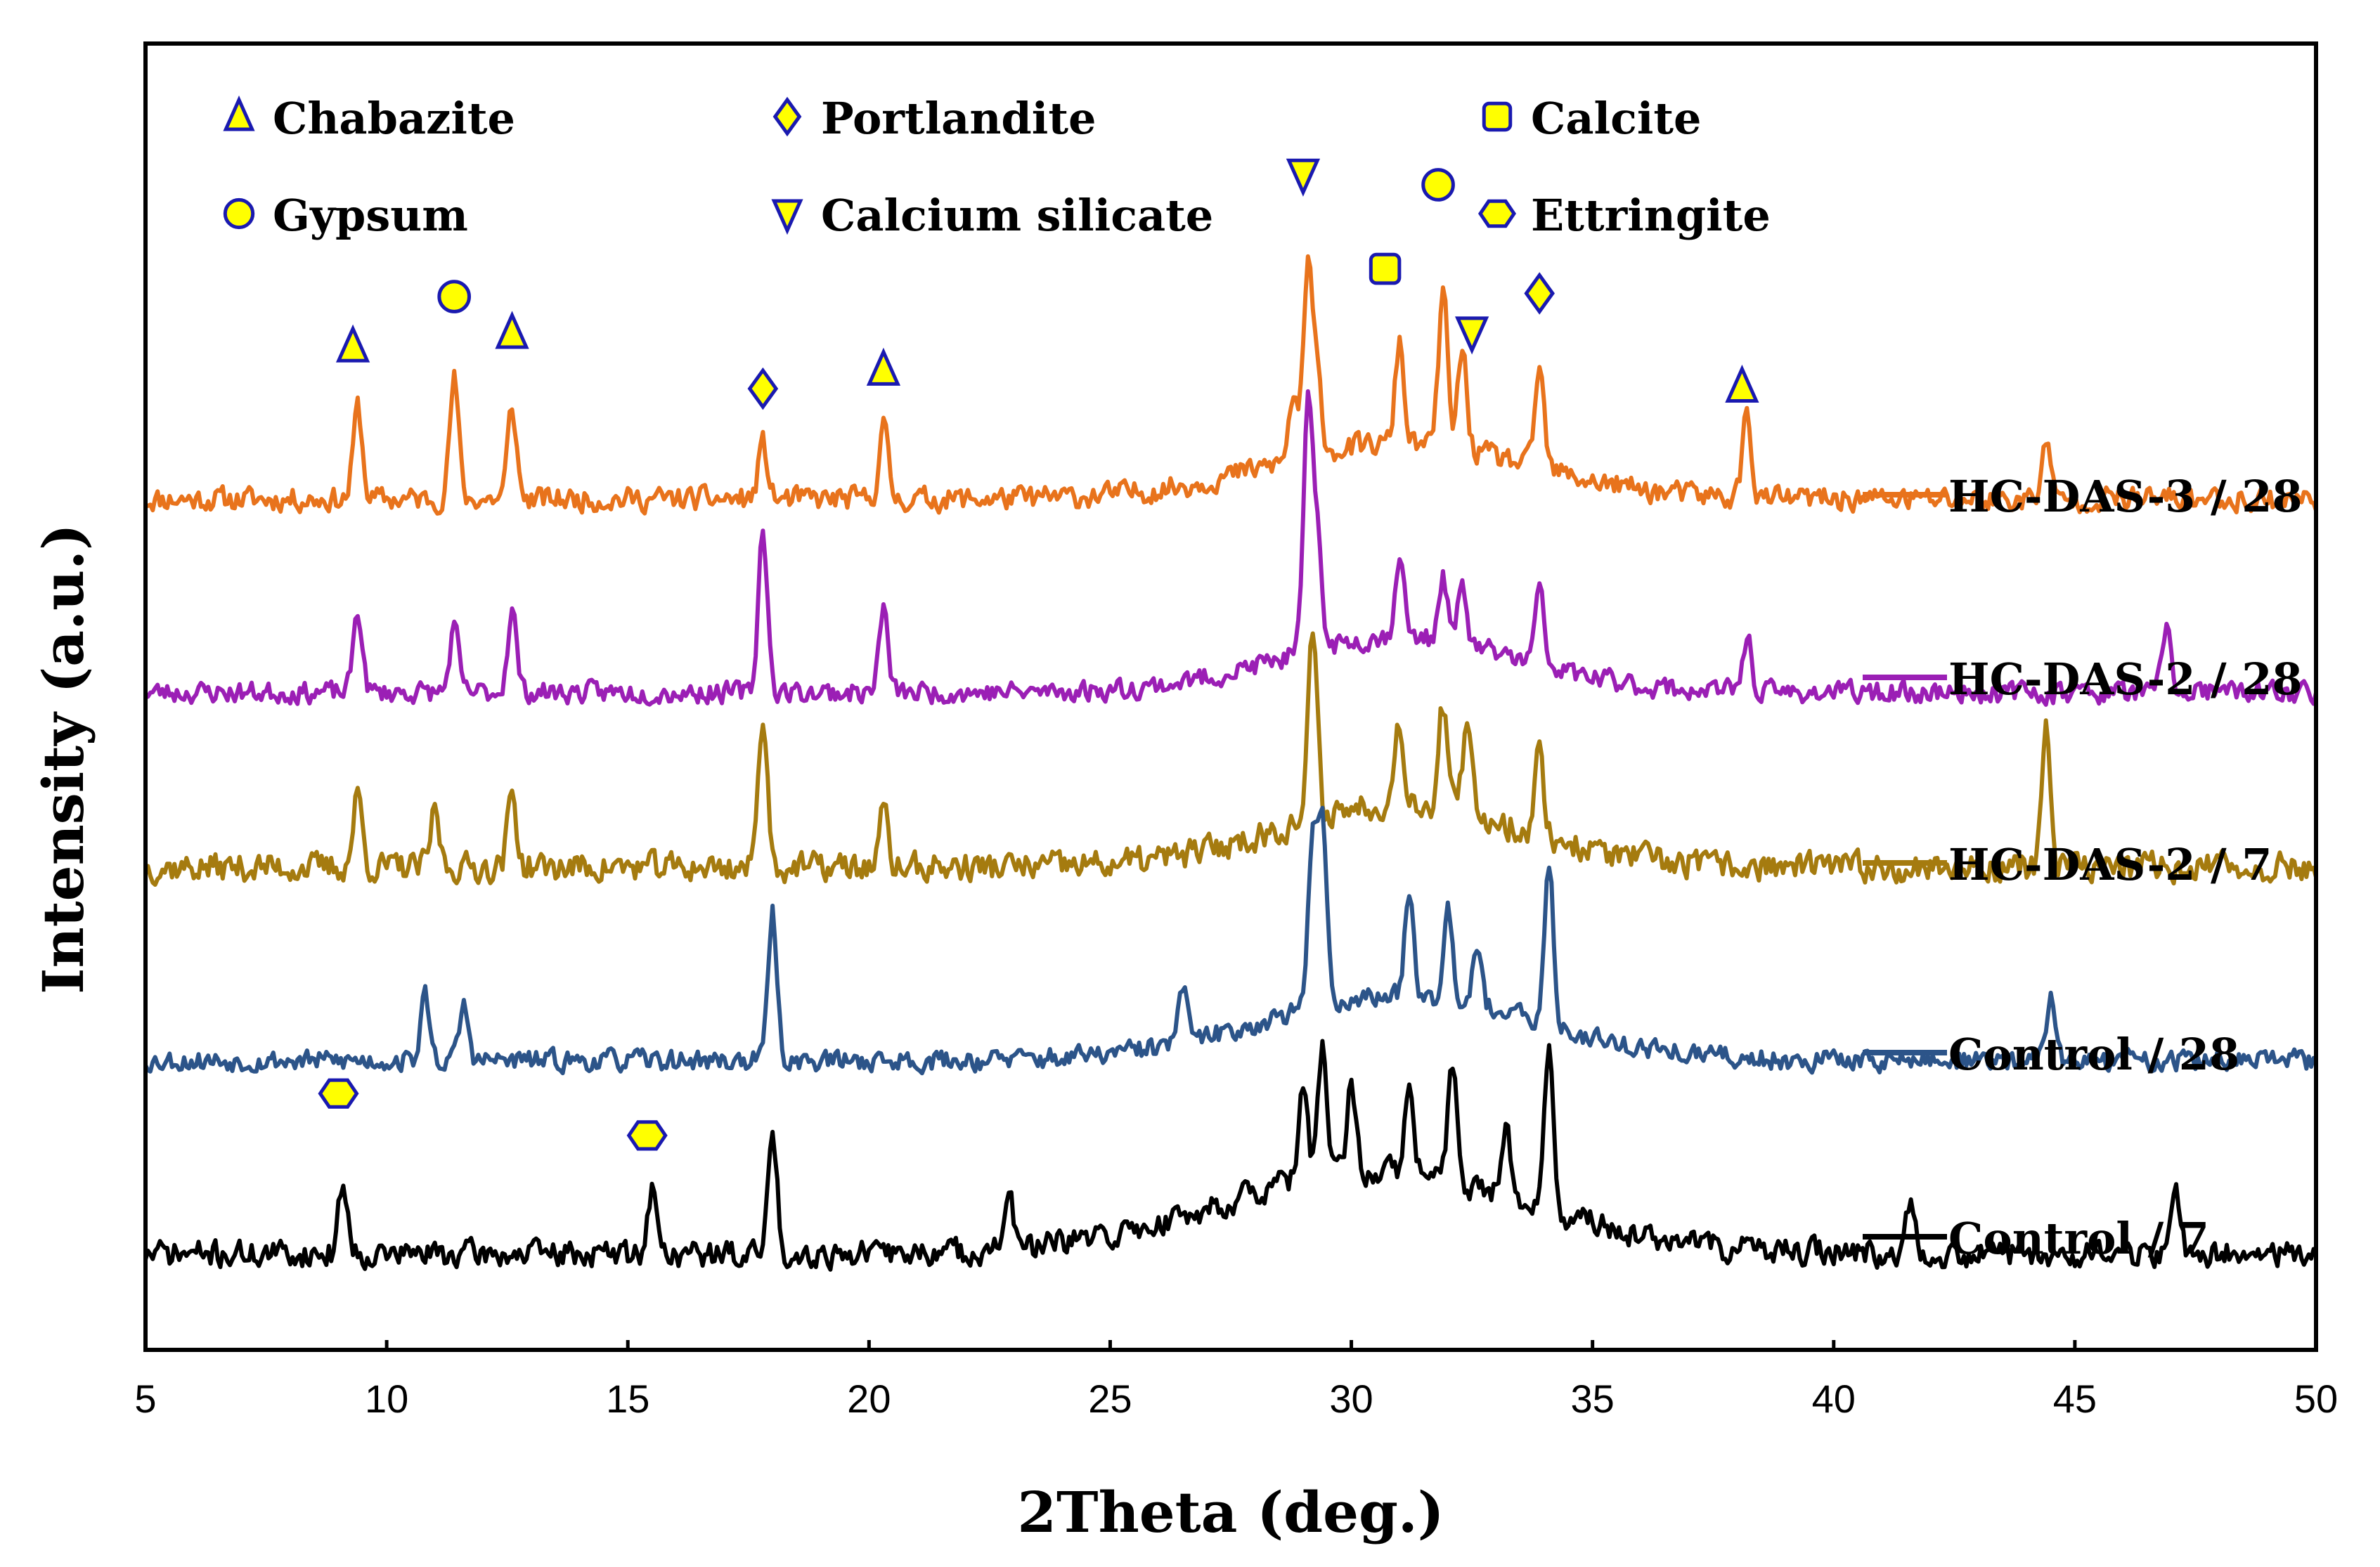 The width and height of the screenshot is (2380, 1567). Describe the element at coordinates (2075, 1399) in the screenshot. I see `x-tick-label-8: 45` at that location.